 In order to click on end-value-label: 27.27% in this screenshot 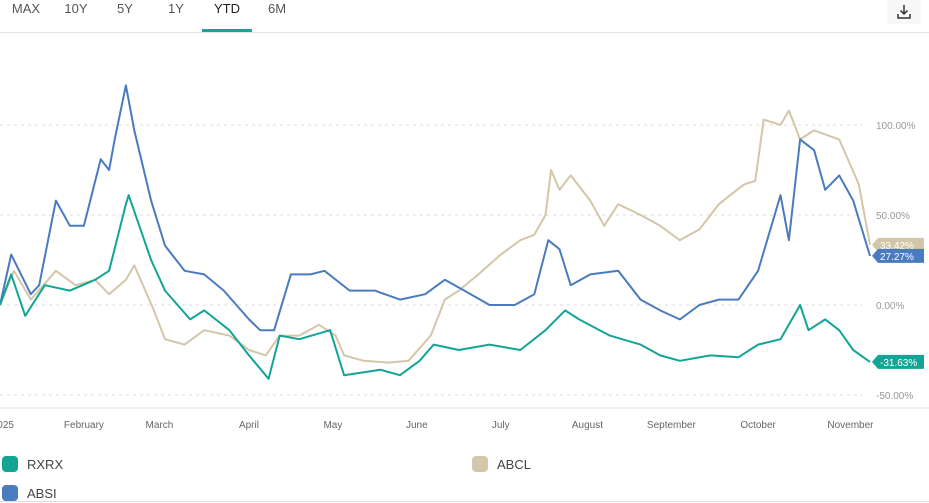, I will do `click(897, 257)`.